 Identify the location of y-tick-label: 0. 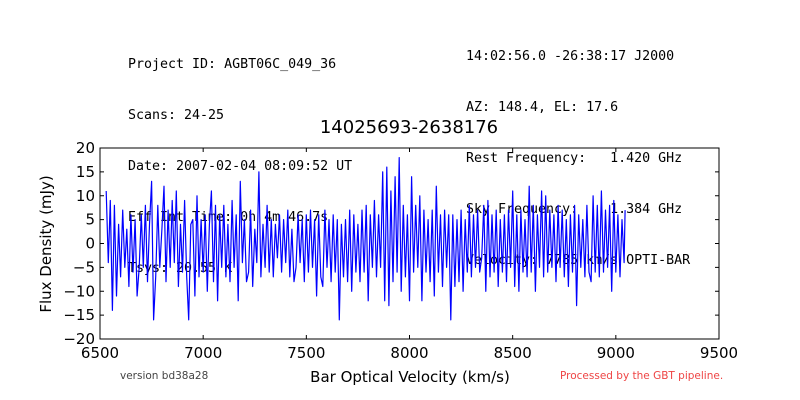
(90, 244).